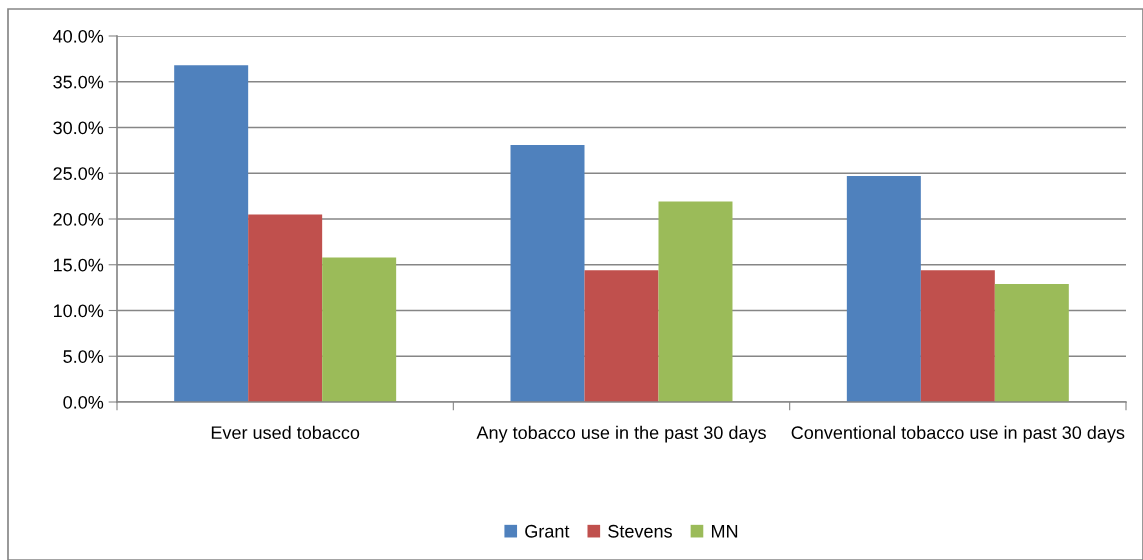 The height and width of the screenshot is (560, 1143). Describe the element at coordinates (640, 531) in the screenshot. I see `legend-label: Stevens` at that location.